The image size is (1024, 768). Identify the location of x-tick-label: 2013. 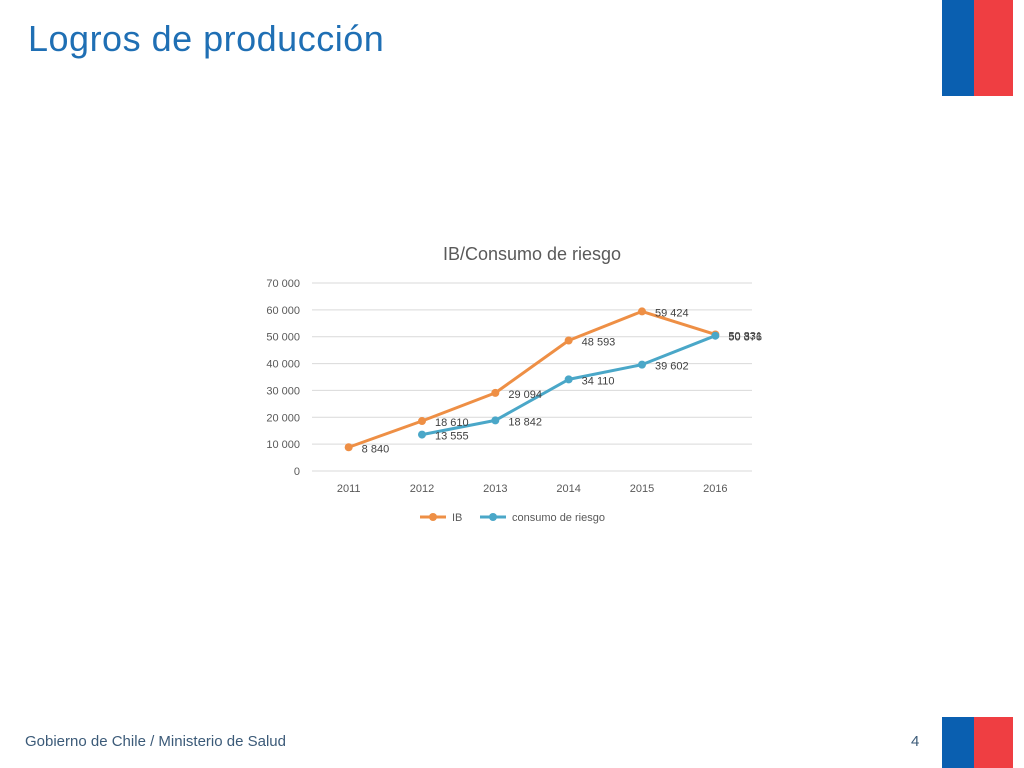
(495, 489).